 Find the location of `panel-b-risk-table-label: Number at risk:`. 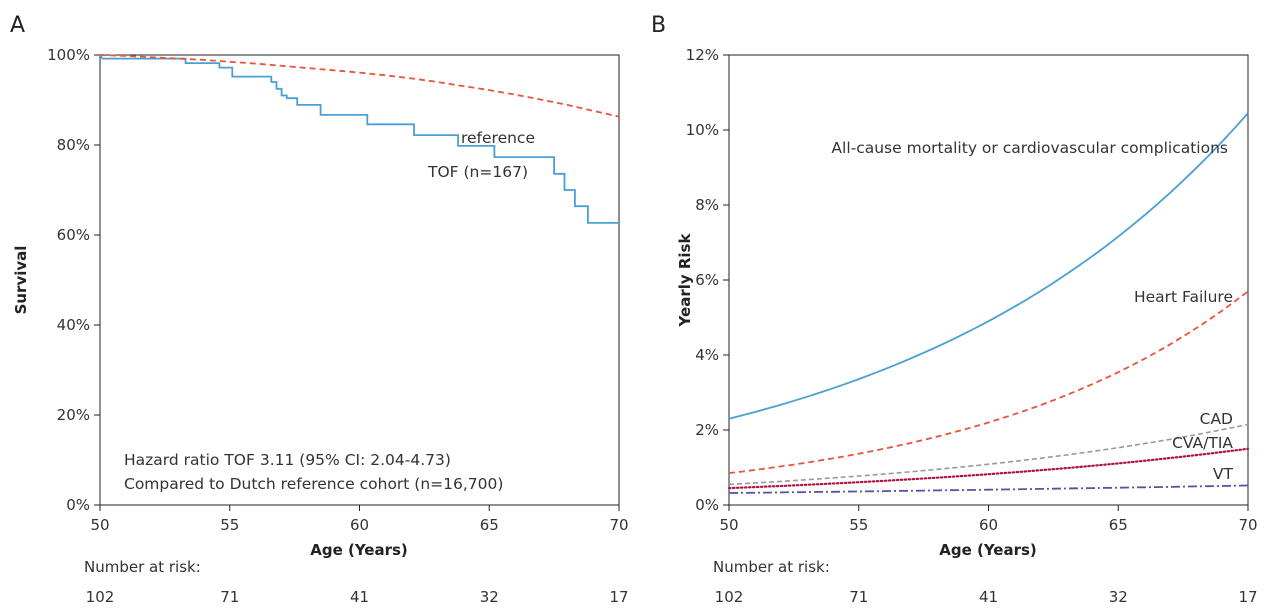

panel-b-risk-table-label: Number at risk: is located at coordinates (771, 567).